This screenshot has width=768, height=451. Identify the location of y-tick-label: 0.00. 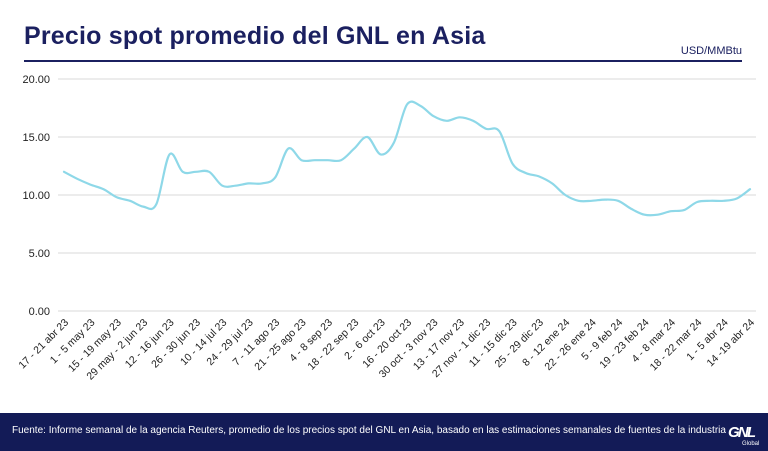
(39, 312).